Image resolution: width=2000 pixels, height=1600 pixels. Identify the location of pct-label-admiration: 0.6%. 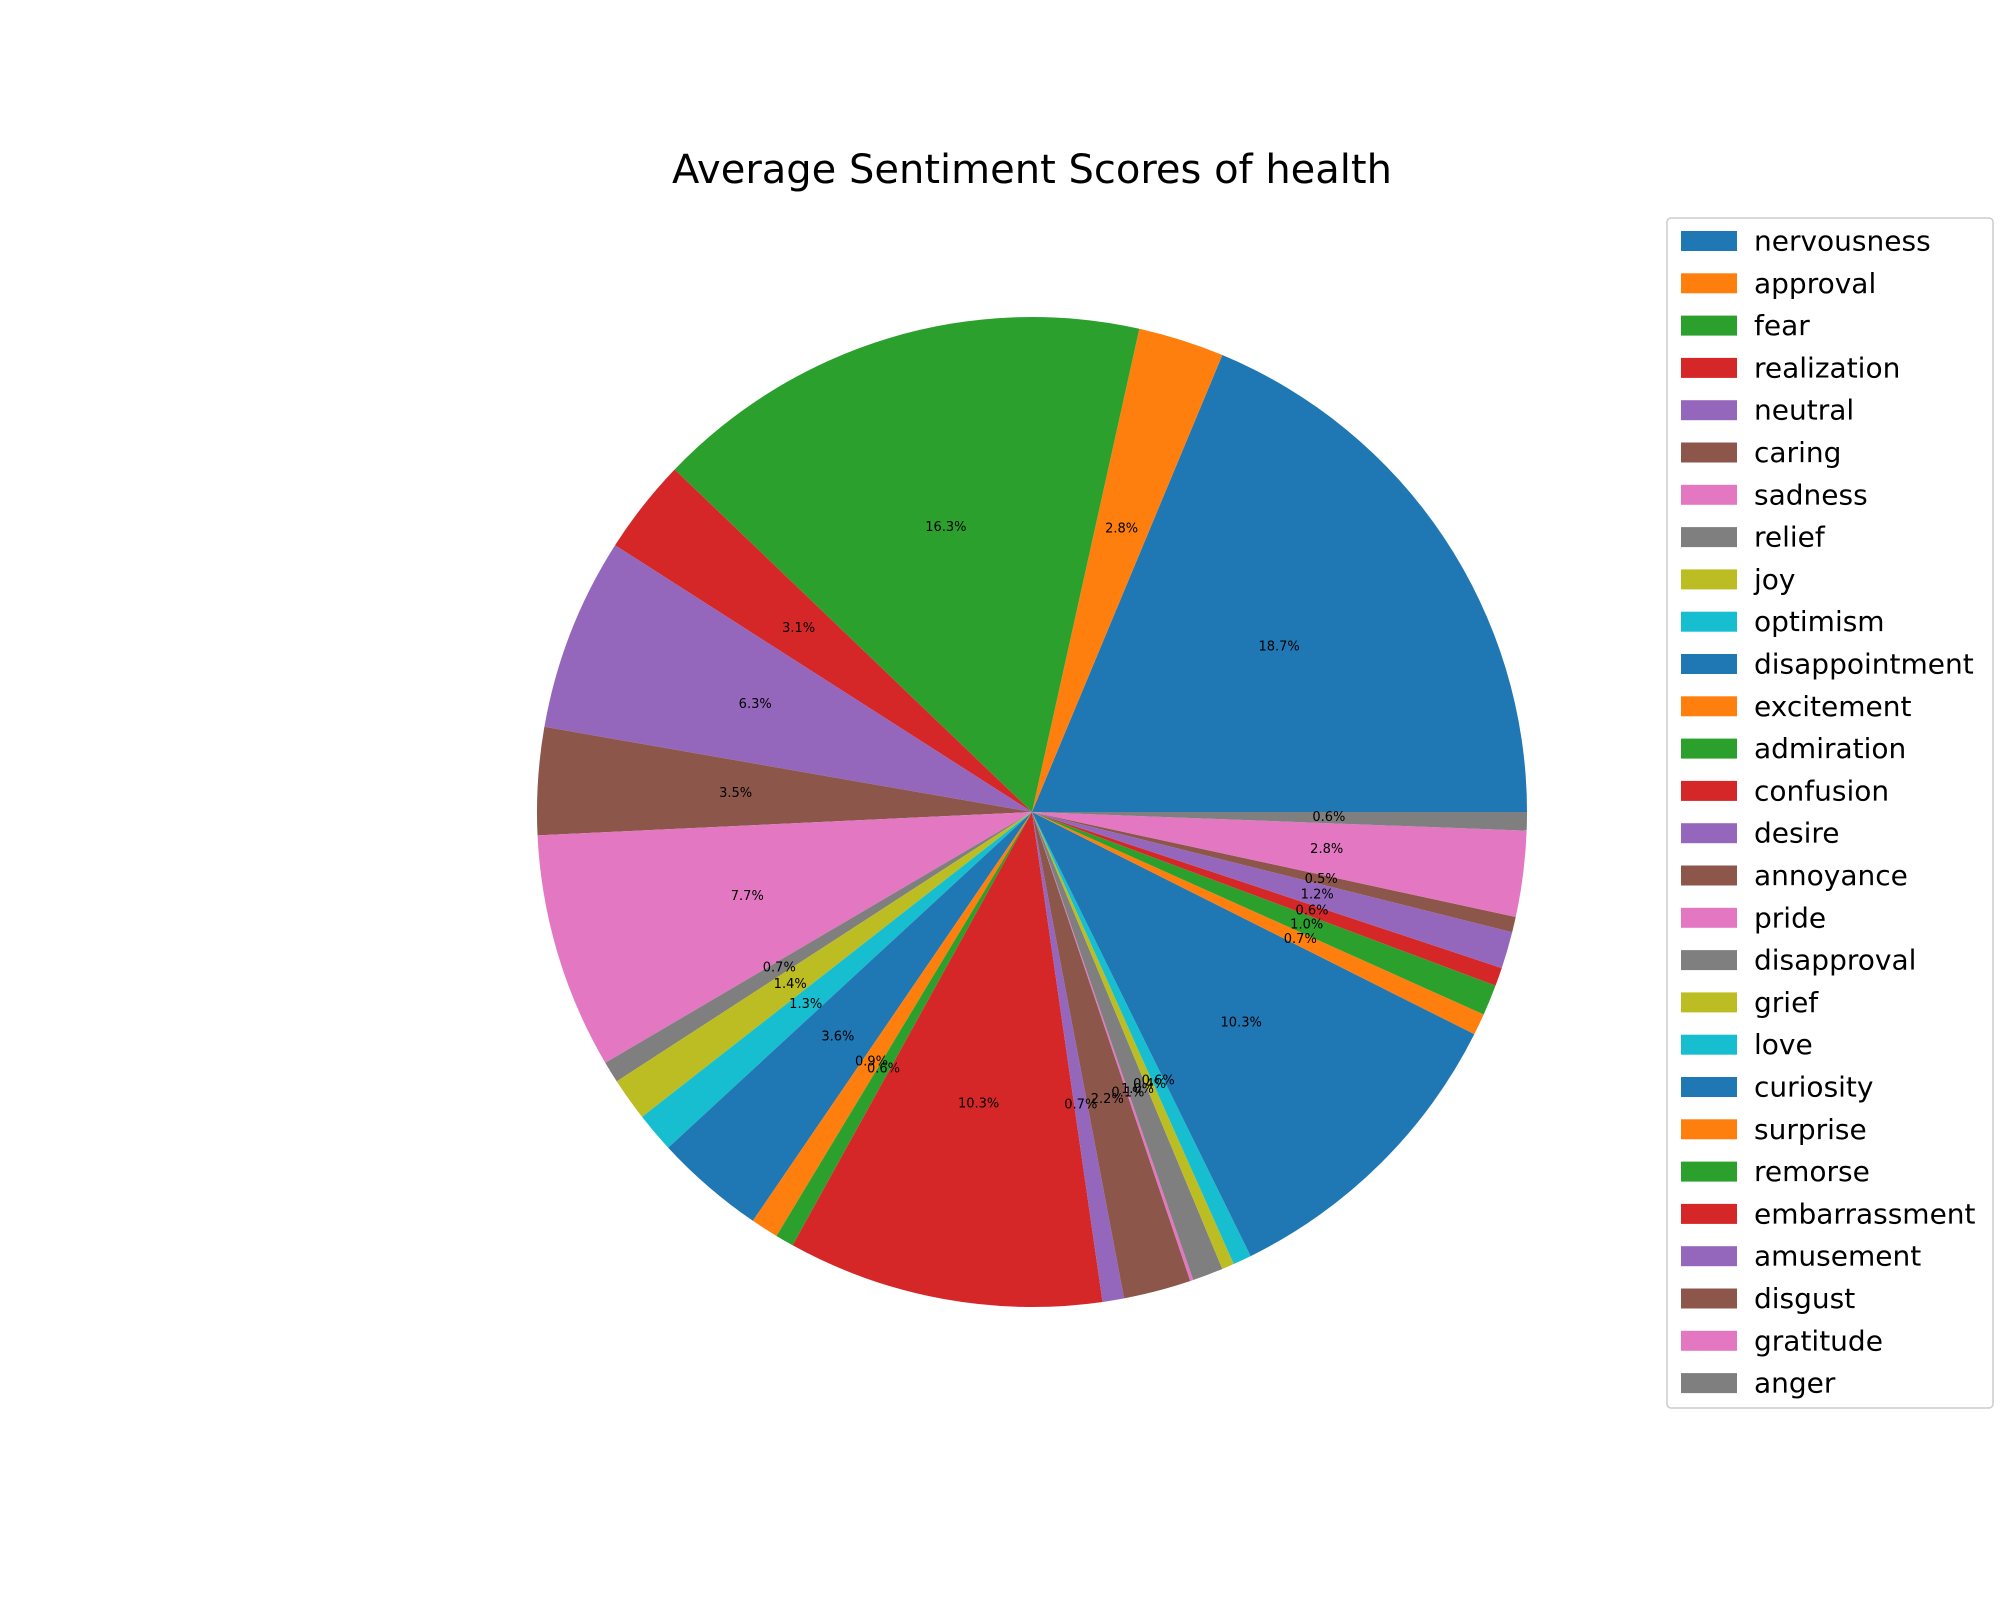
(883, 1069).